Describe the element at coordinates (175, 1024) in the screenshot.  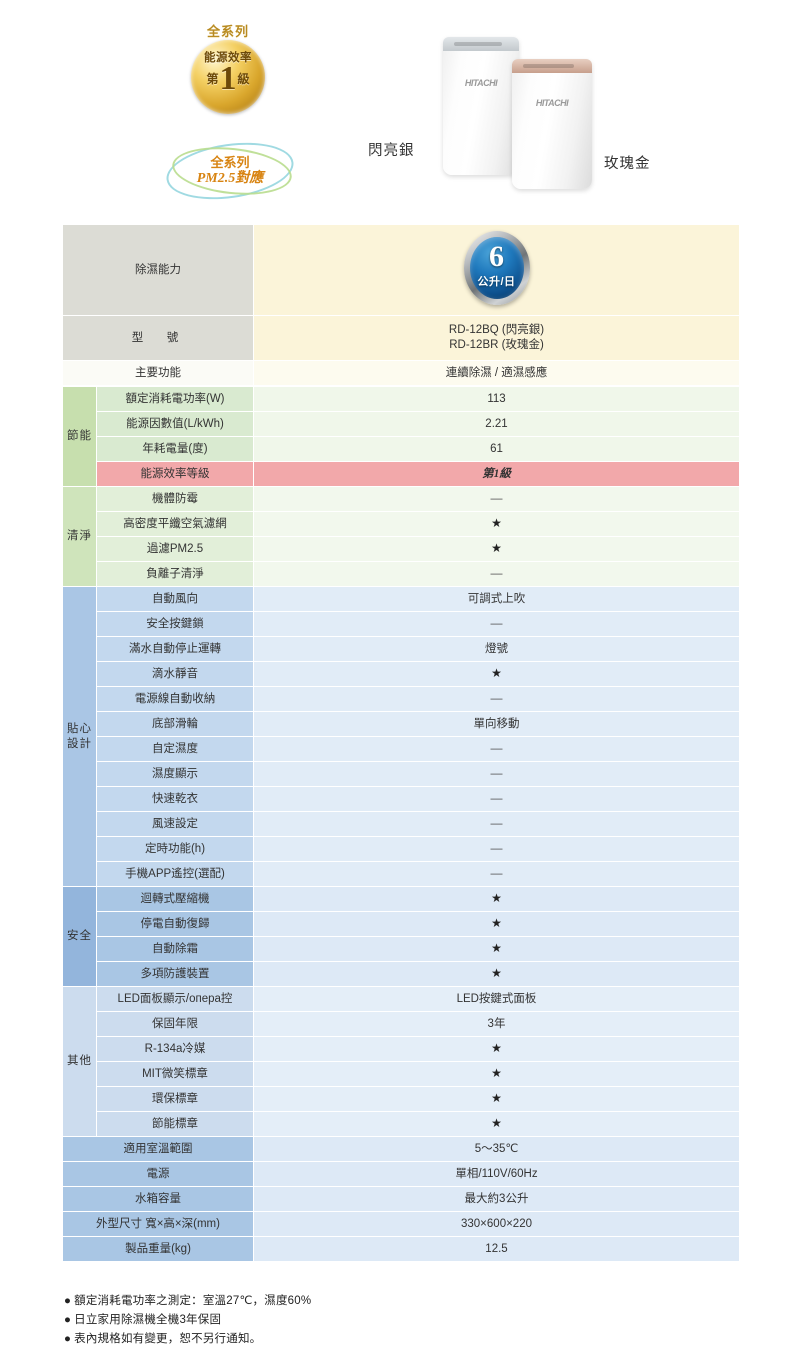
I see `spec-item-label: 保固年限` at that location.